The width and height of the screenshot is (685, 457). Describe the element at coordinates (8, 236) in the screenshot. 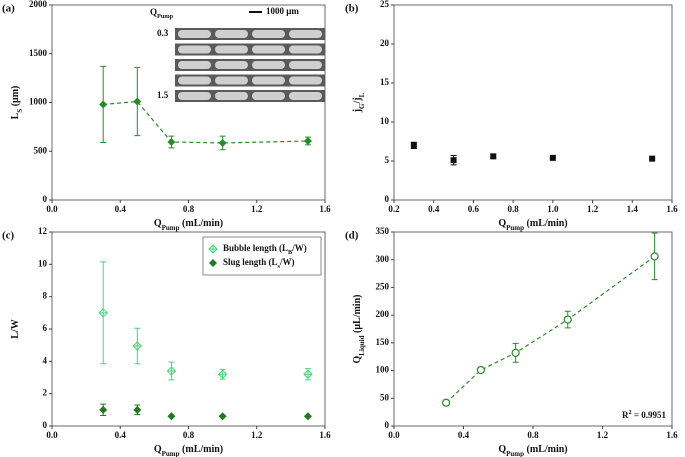

I see `panel-label: (c)` at that location.